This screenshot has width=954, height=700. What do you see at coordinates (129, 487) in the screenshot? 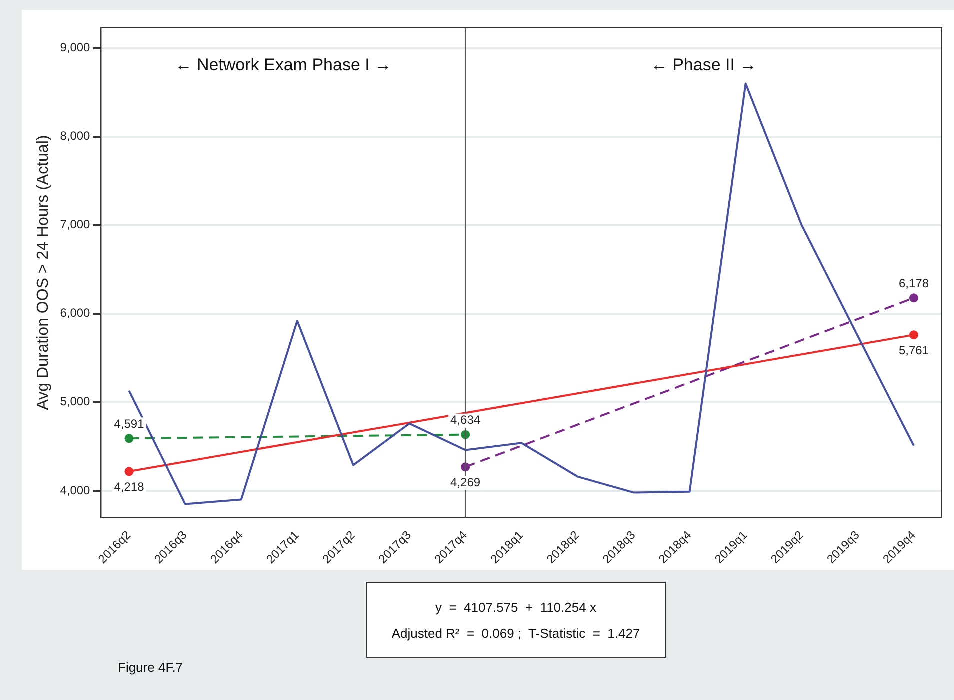
I see `data-label: 4,218` at bounding box center [129, 487].